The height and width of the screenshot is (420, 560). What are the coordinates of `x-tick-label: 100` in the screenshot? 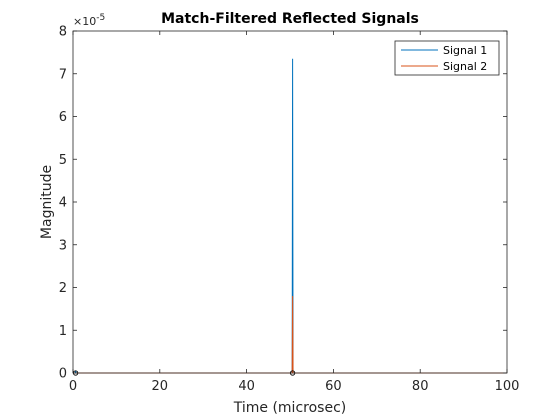 It's located at (507, 386).